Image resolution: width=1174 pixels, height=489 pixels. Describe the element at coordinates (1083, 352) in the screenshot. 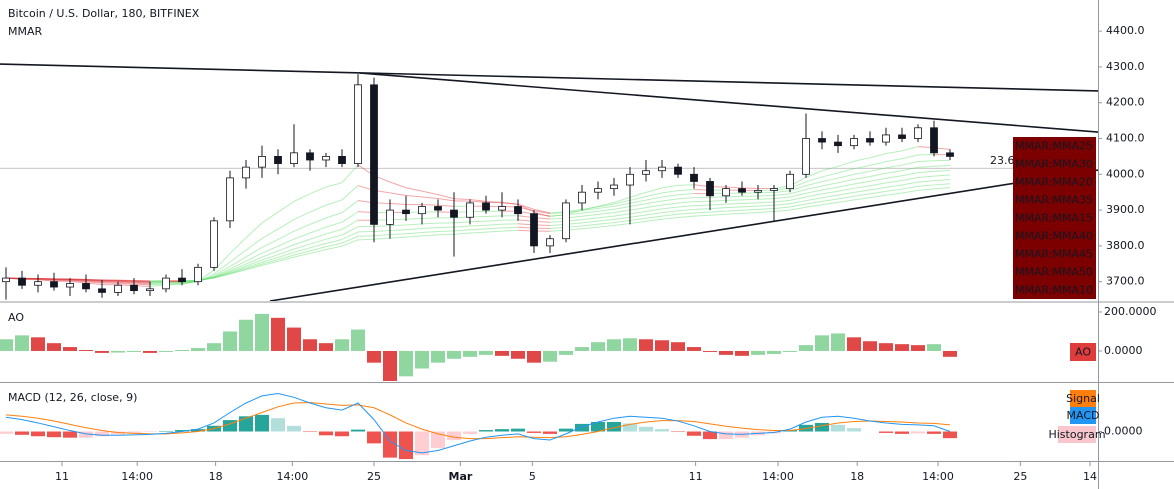

I see `ao-badge` at that location.